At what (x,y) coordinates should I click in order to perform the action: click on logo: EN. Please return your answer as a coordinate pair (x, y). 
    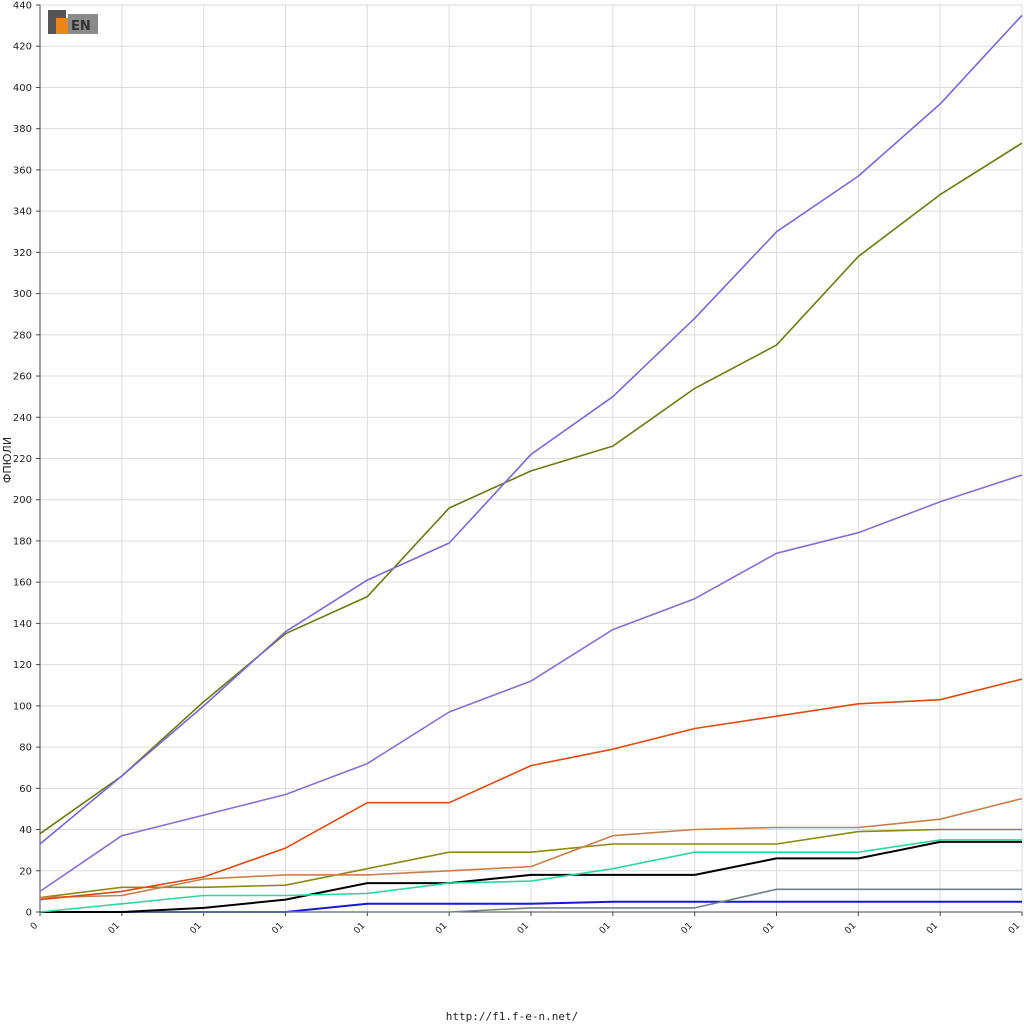
    Looking at the image, I should click on (74, 22).